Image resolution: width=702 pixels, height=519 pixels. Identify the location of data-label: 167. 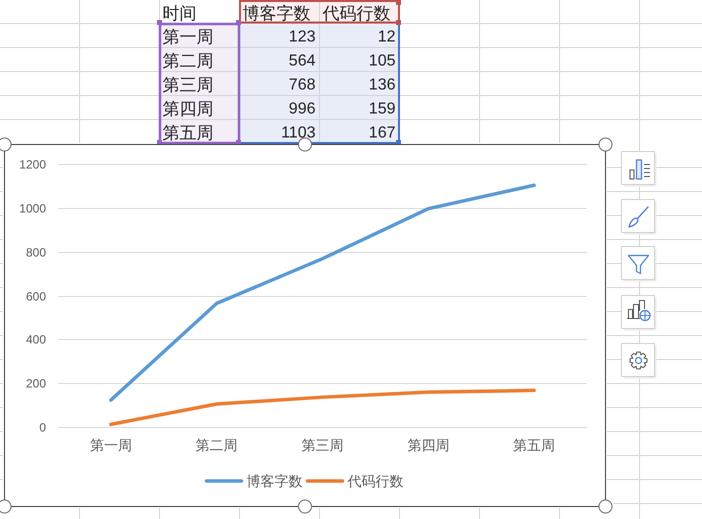
(382, 133).